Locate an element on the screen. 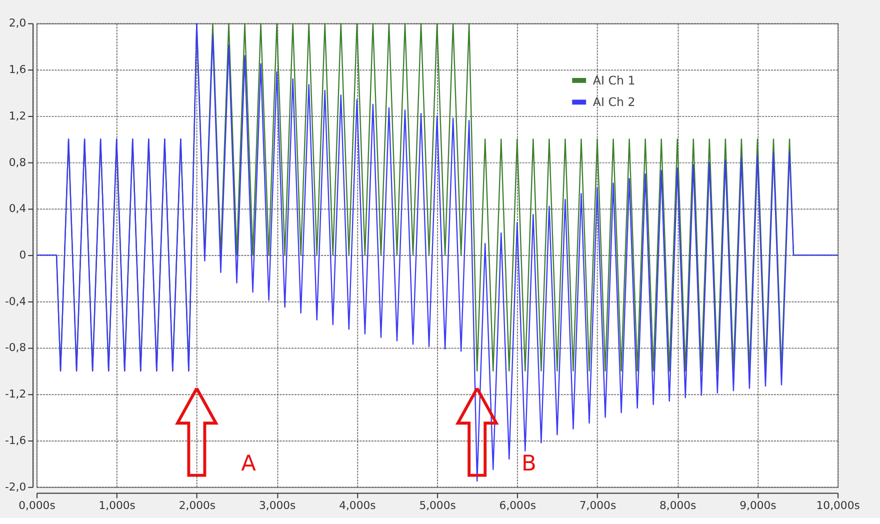  y-tick-label: 0,4 is located at coordinates (17, 209).